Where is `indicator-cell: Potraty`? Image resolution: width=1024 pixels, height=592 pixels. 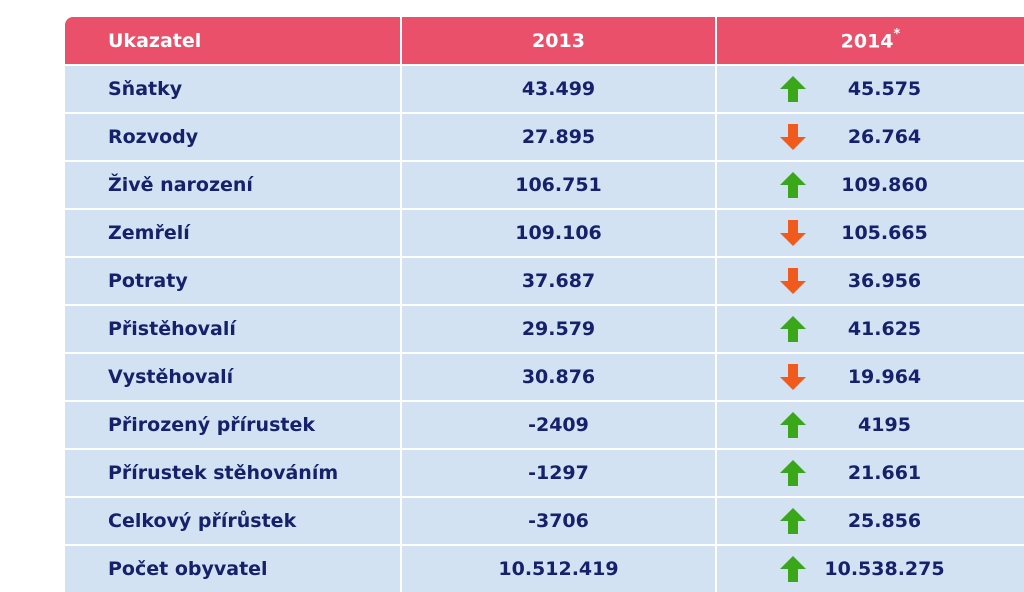
indicator-cell: Potraty is located at coordinates (233, 280).